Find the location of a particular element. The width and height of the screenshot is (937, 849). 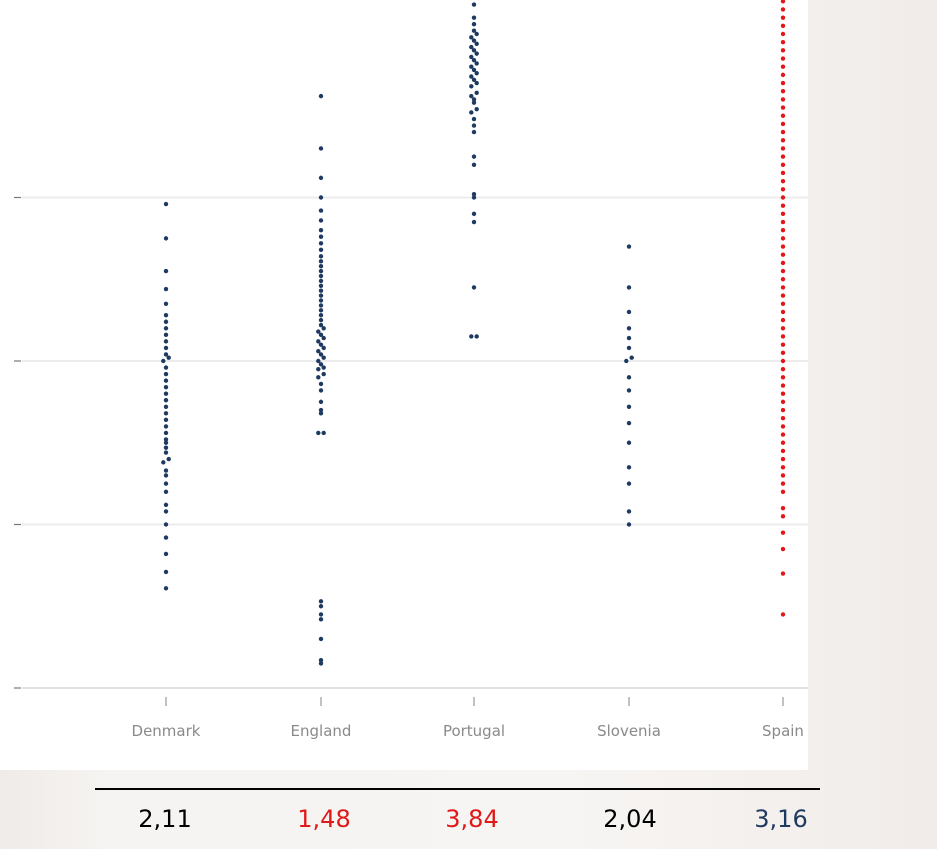

x-tick-label-spain: Spain is located at coordinates (783, 731).